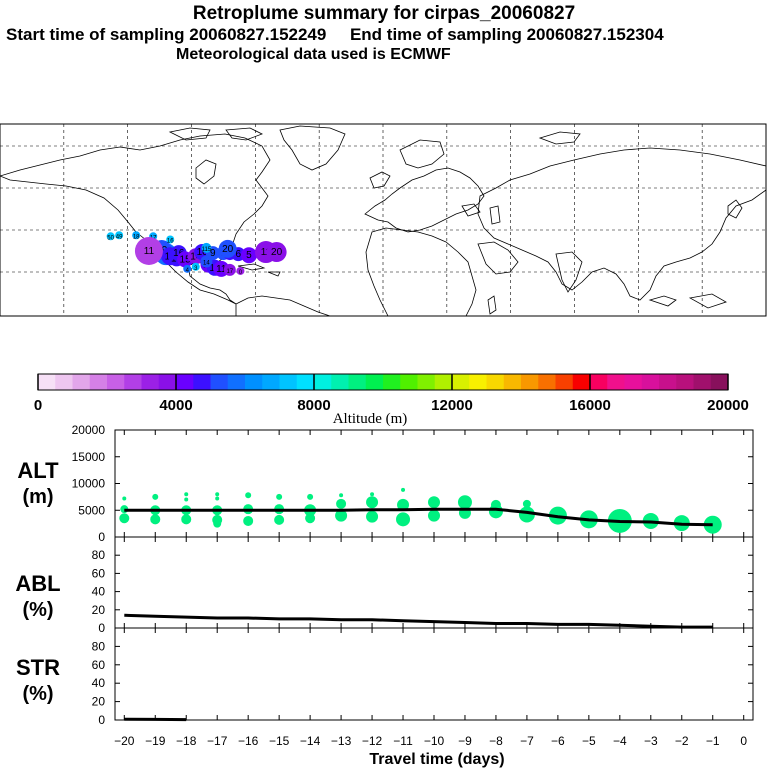 This screenshot has height=768, width=768. What do you see at coordinates (590, 405) in the screenshot?
I see `colorbar-tick-label: 16000` at bounding box center [590, 405].